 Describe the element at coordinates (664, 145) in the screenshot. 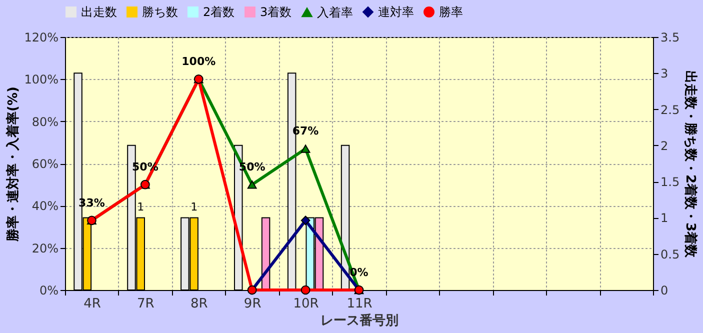

I see `y2-tick-label: 2` at that location.